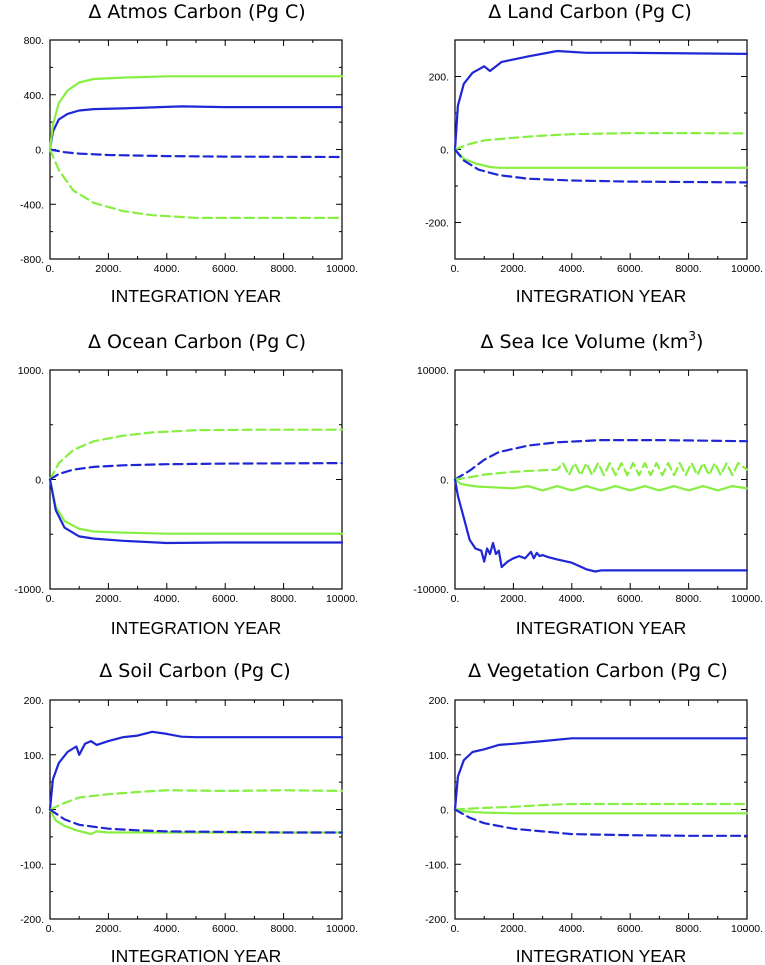 Image resolution: width=765 pixels, height=965 pixels. I want to click on y-tick-label: -400., so click(32, 205).